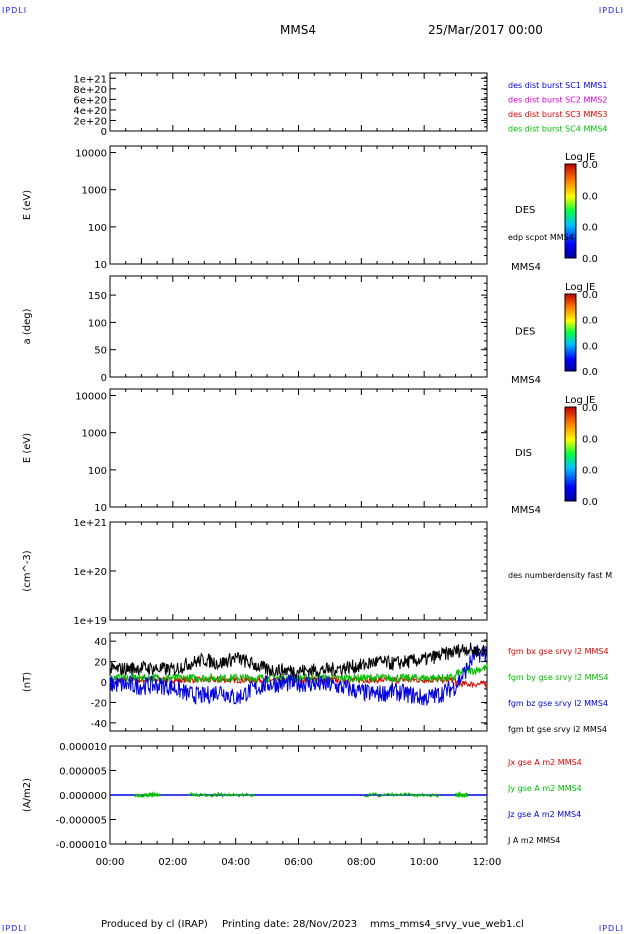  I want to click on y-tick-label-0: 6e+20, so click(90, 100).